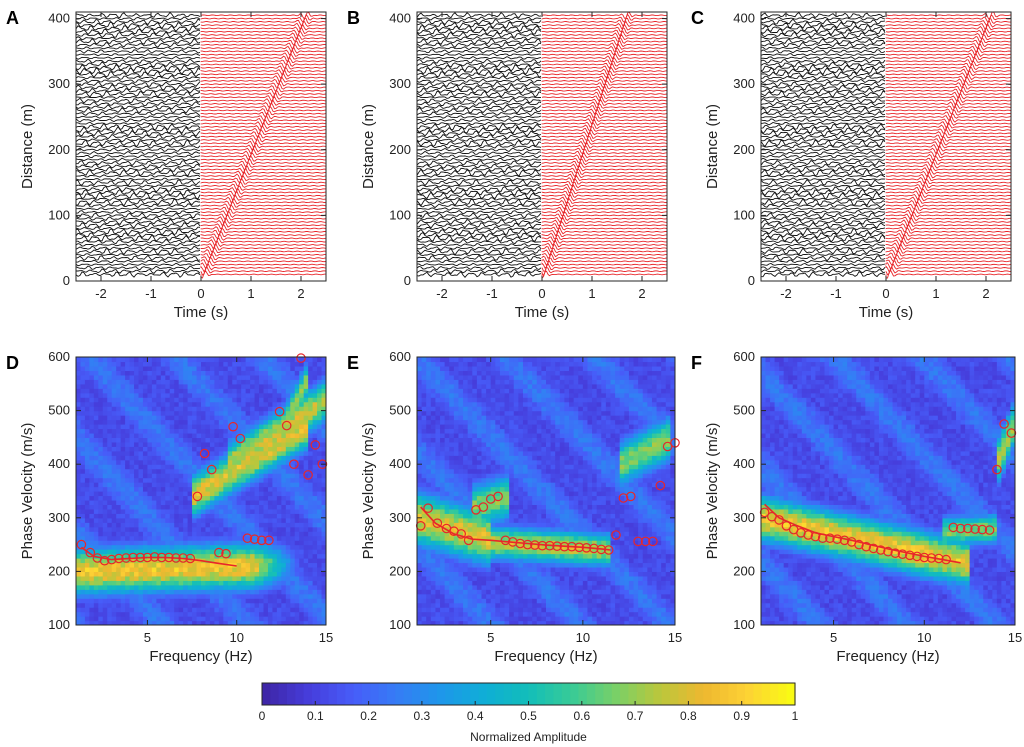 The image size is (1024, 747). I want to click on panel-label-b: B, so click(353, 18).